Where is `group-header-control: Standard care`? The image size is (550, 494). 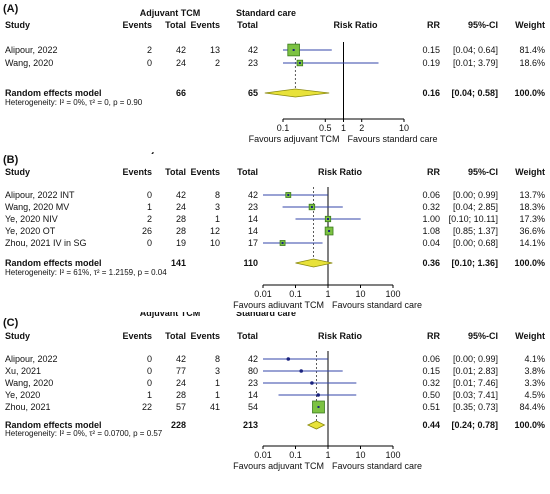 group-header-control: Standard care is located at coordinates (266, 13).